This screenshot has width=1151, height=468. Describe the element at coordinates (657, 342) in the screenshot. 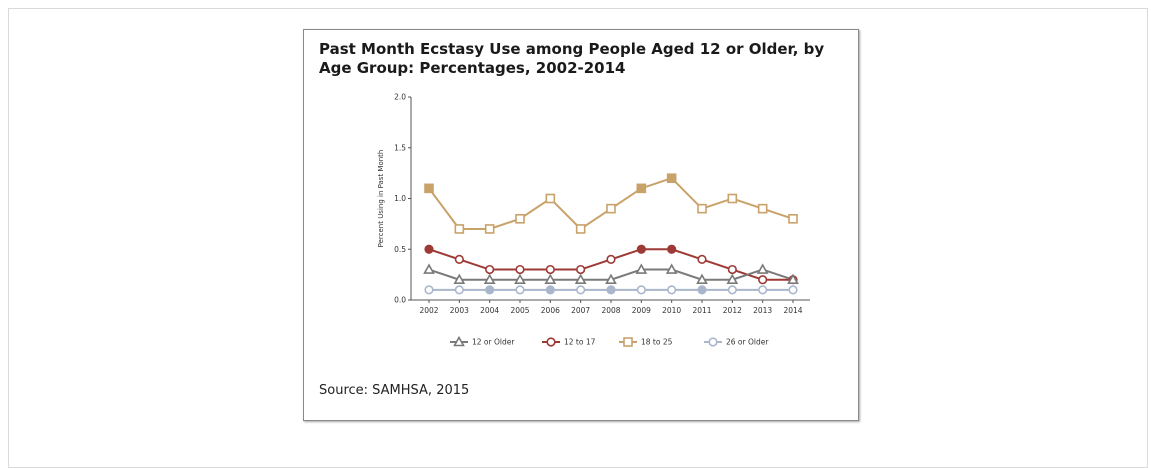

I see `legend-label: 18 to 25` at that location.